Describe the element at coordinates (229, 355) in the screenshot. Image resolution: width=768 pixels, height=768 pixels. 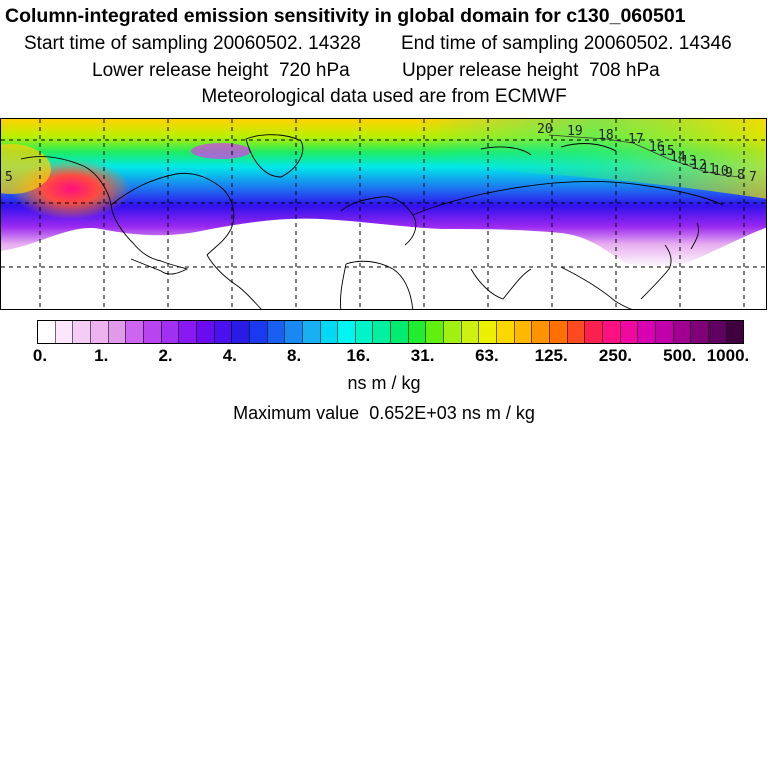
I see `colorbar-tick-label: 4.` at that location.